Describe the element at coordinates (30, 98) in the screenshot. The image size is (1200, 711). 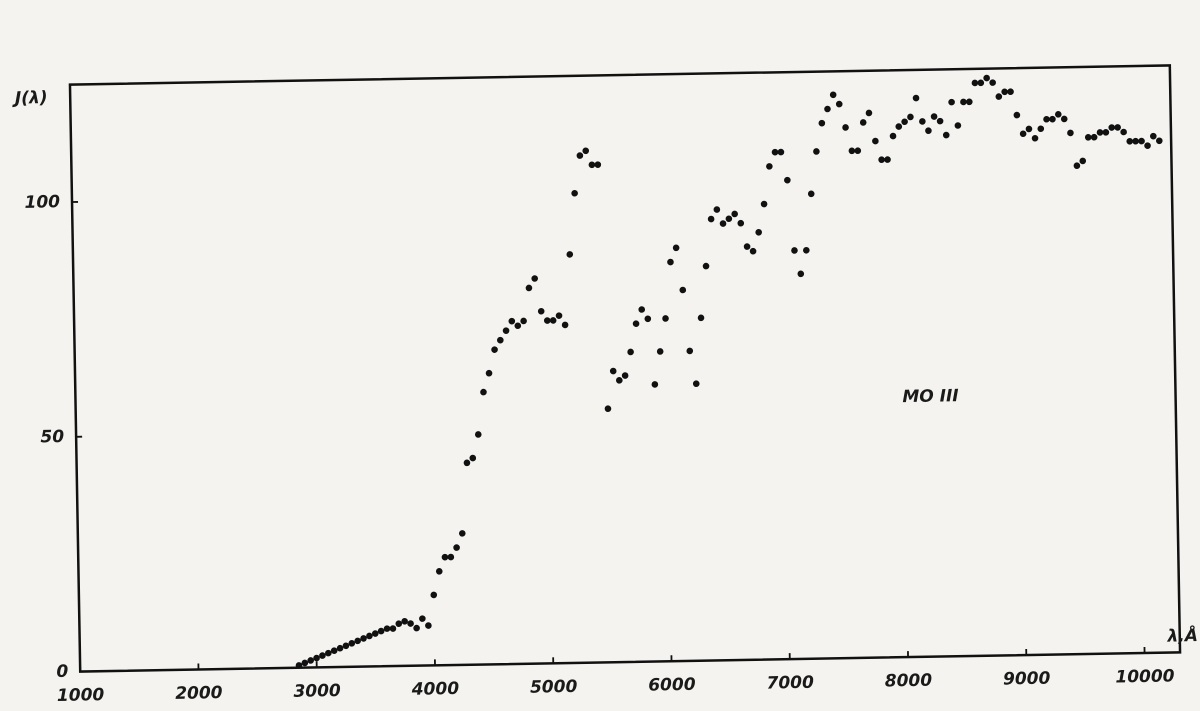
I see `y-axis-label: J(λ)` at that location.